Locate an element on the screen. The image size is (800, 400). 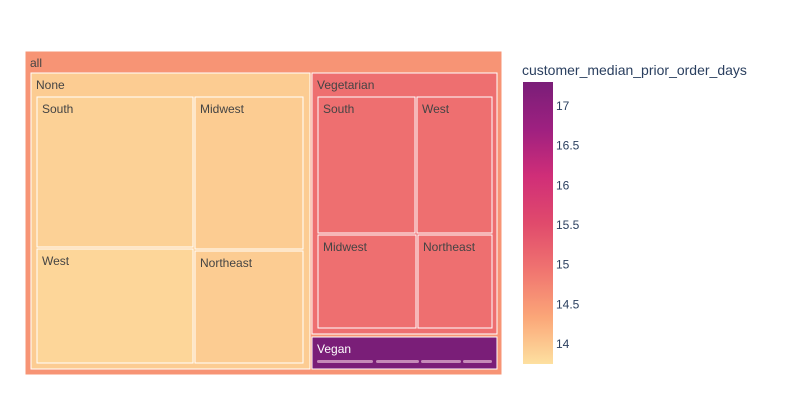
colorbar-tick-label: 15.5 is located at coordinates (568, 225).